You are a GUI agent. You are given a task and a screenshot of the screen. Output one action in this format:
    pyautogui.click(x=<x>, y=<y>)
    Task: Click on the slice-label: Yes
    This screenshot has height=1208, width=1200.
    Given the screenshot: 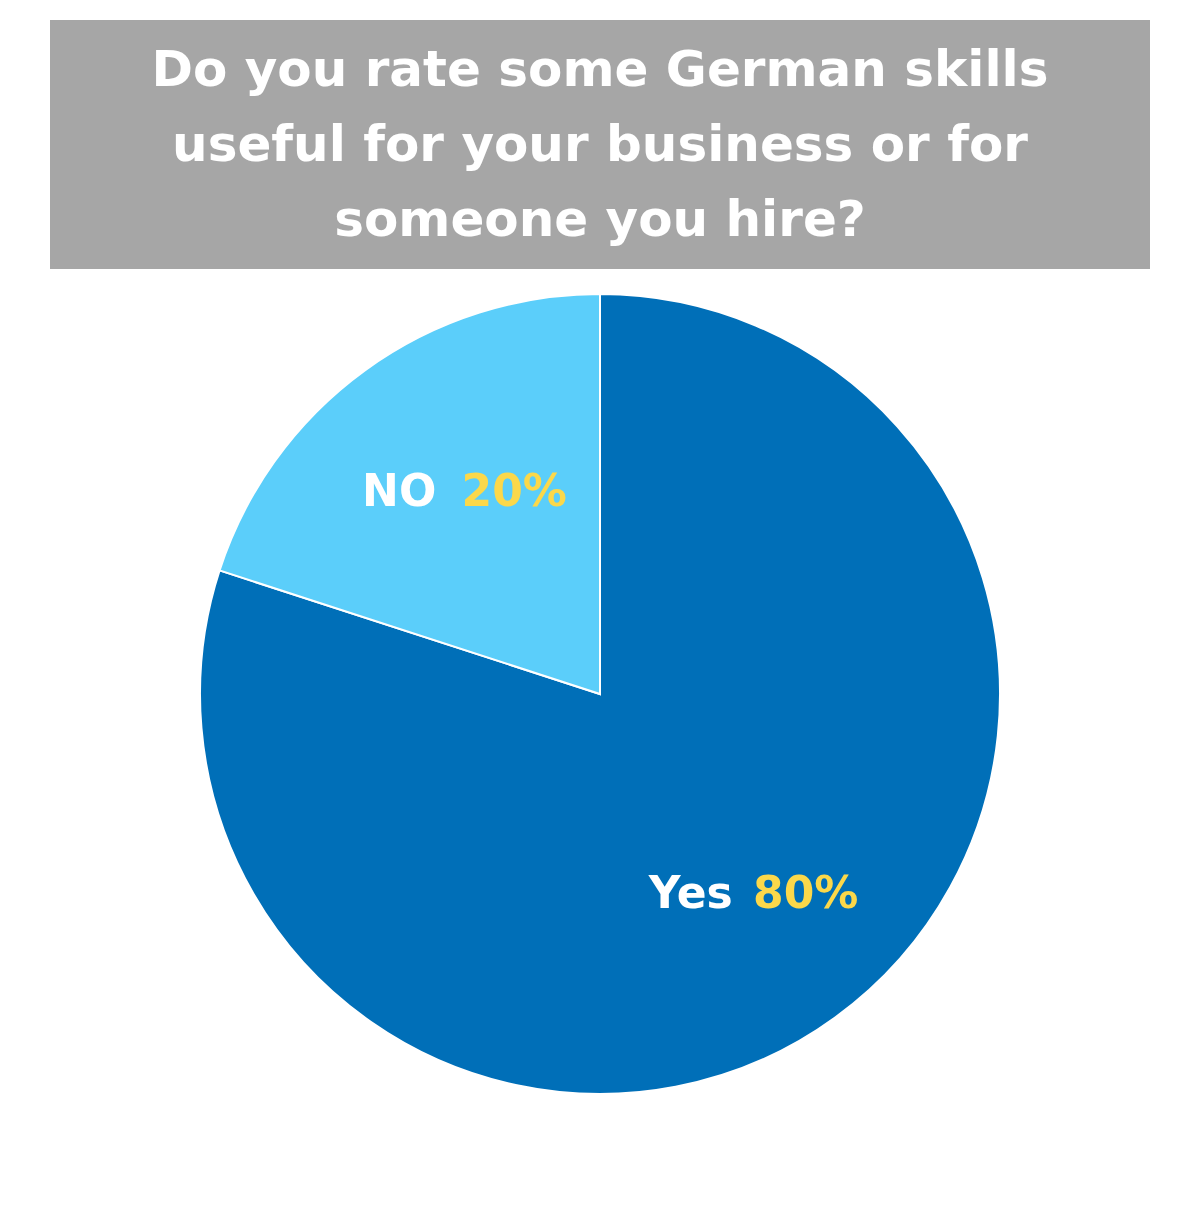 What is the action you would take?
    pyautogui.click(x=690, y=892)
    